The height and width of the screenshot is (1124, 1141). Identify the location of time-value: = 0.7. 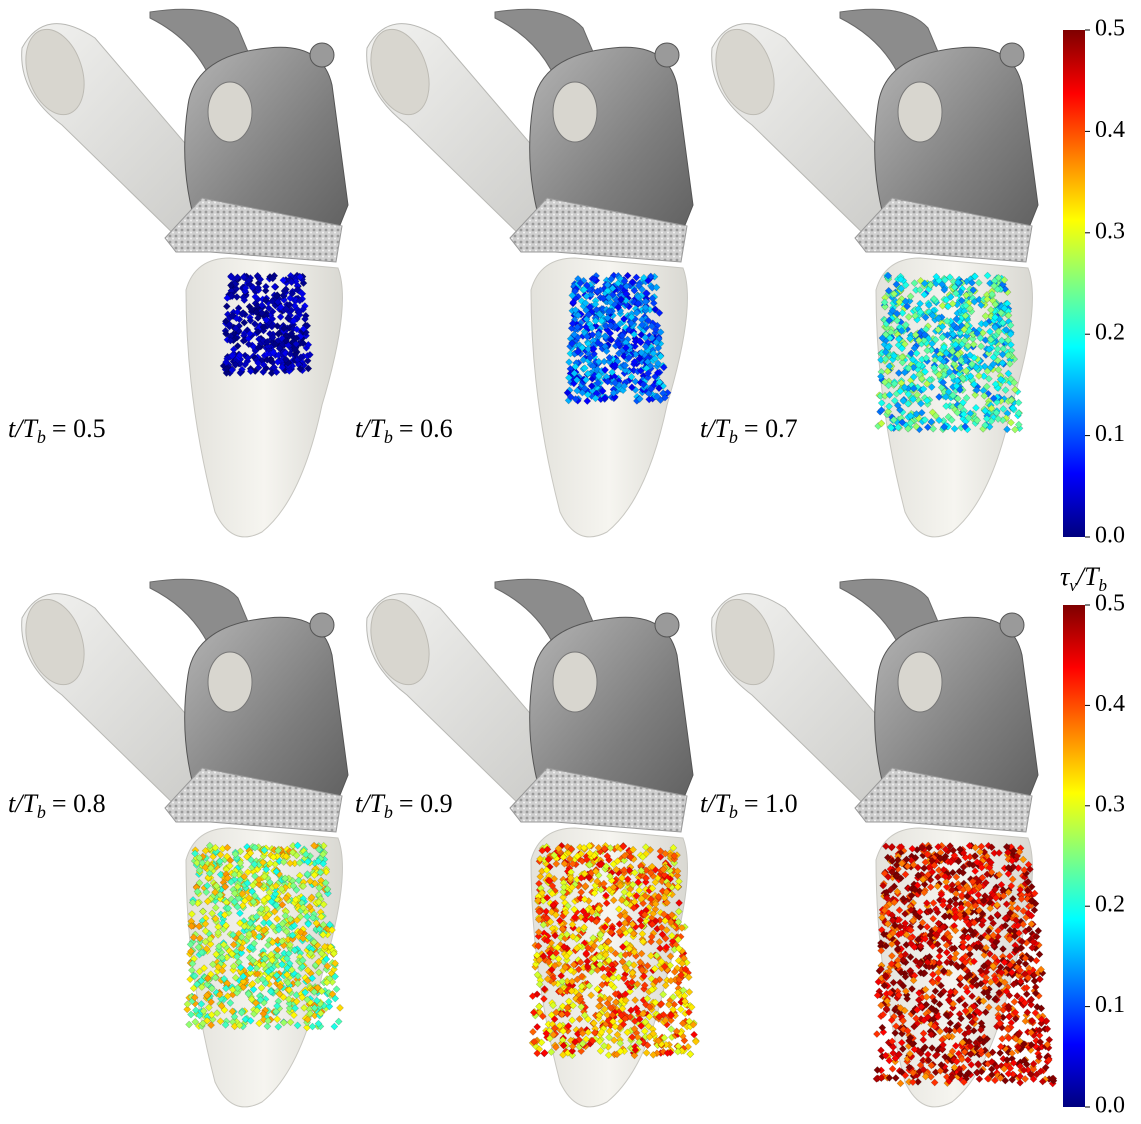
(771, 428).